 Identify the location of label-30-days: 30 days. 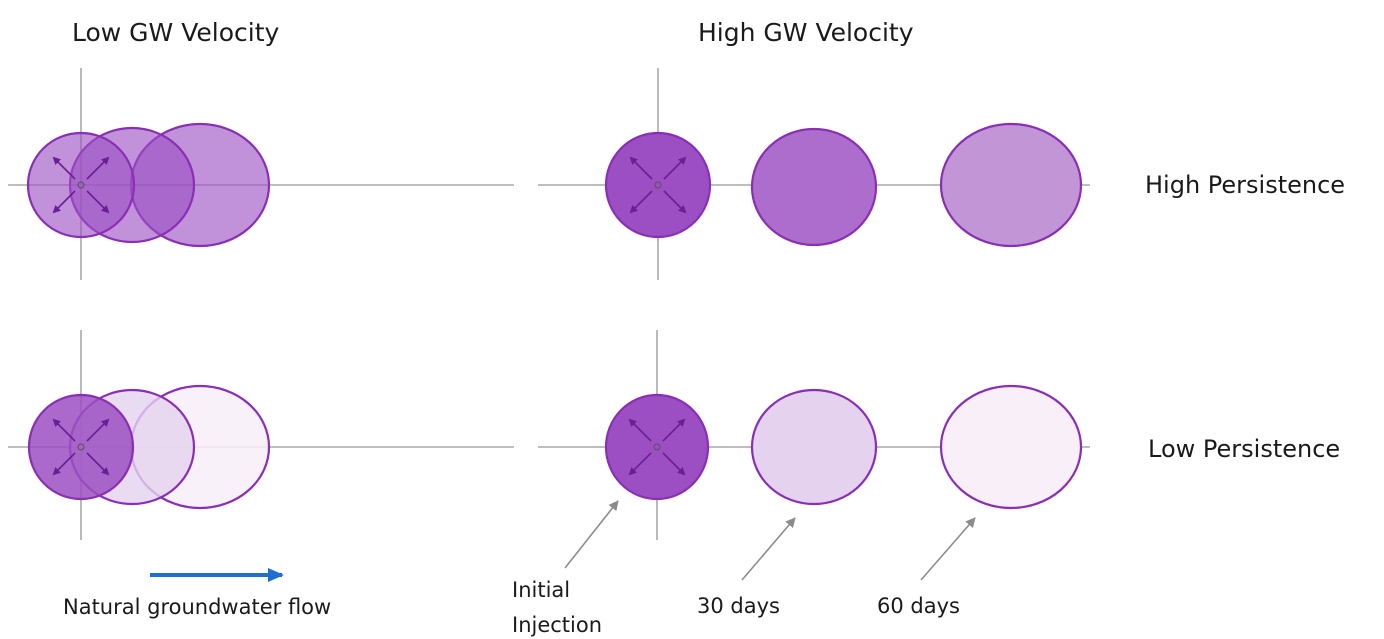
(738, 606).